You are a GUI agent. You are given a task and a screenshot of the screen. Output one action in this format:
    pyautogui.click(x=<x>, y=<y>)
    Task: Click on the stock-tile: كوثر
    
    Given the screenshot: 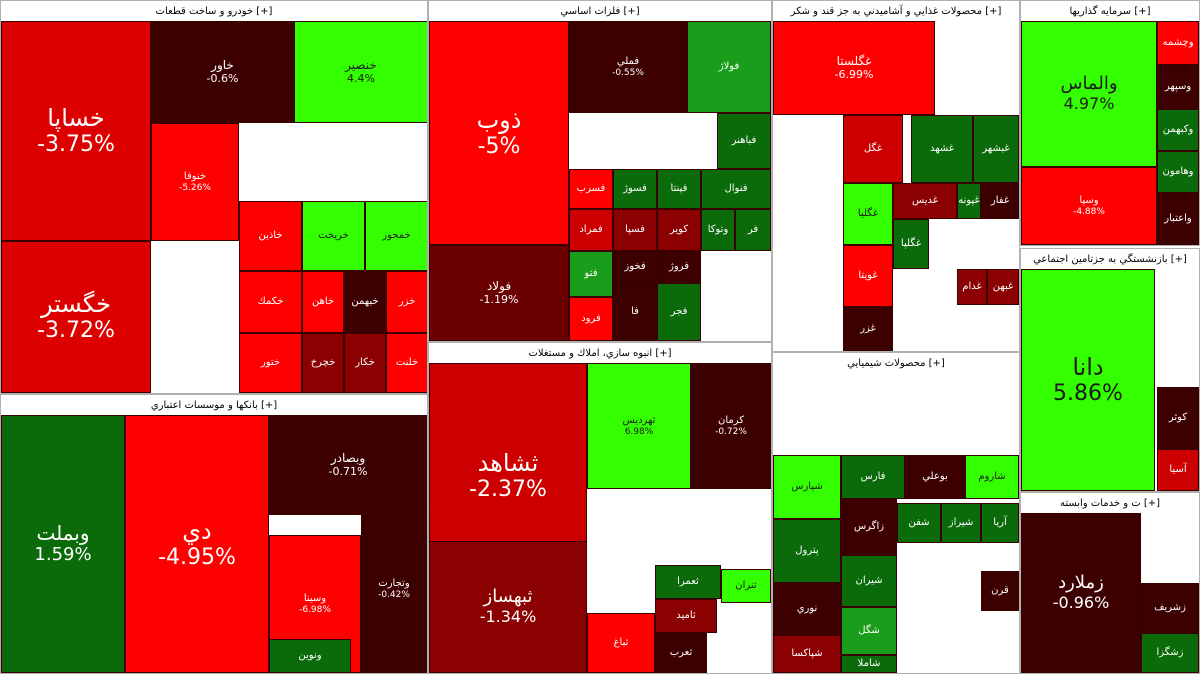 What is the action you would take?
    pyautogui.click(x=1178, y=418)
    